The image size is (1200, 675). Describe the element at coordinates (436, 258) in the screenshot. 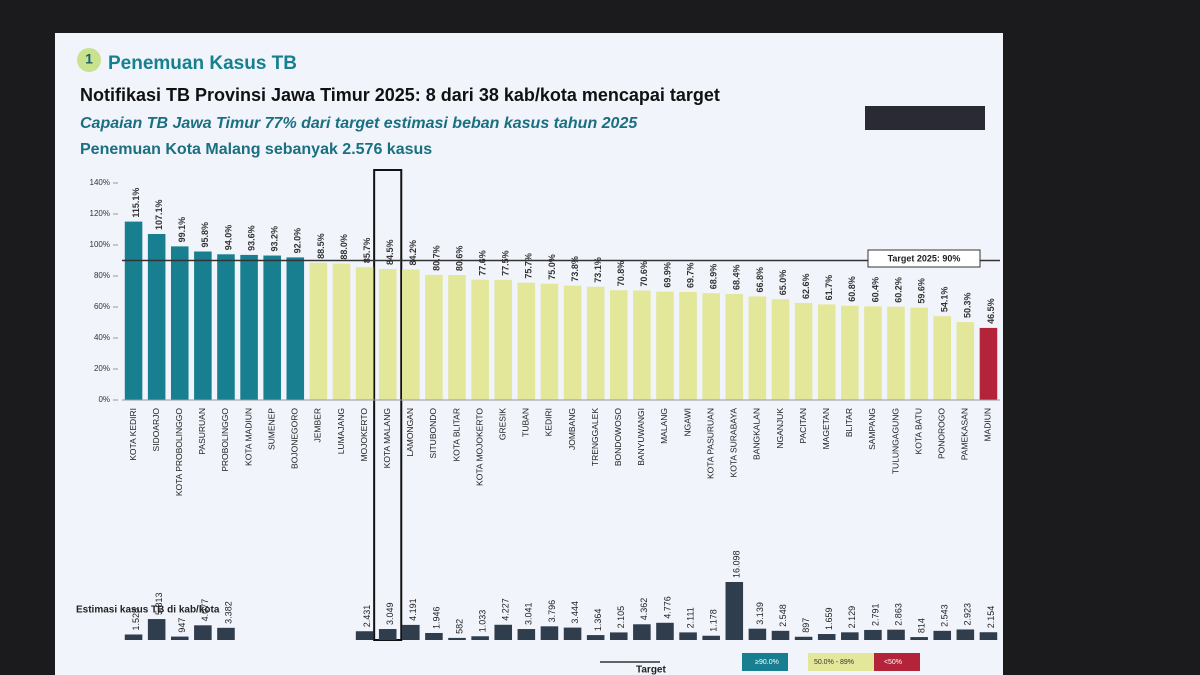

I see `value-label: 80.7%` at that location.